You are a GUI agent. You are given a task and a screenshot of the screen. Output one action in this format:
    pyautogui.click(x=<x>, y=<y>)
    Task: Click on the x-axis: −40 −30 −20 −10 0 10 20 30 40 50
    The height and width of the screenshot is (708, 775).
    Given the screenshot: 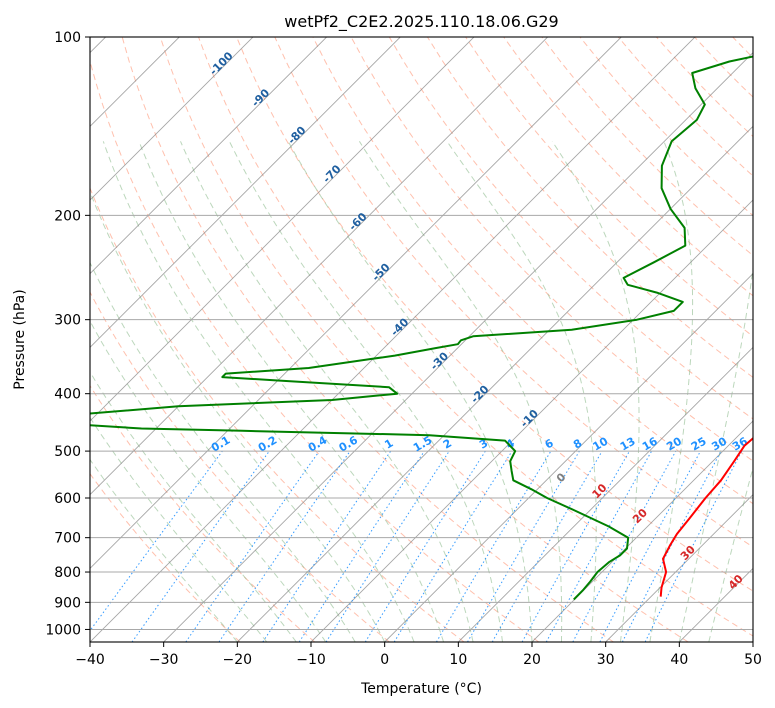 What is the action you would take?
    pyautogui.click(x=418, y=655)
    